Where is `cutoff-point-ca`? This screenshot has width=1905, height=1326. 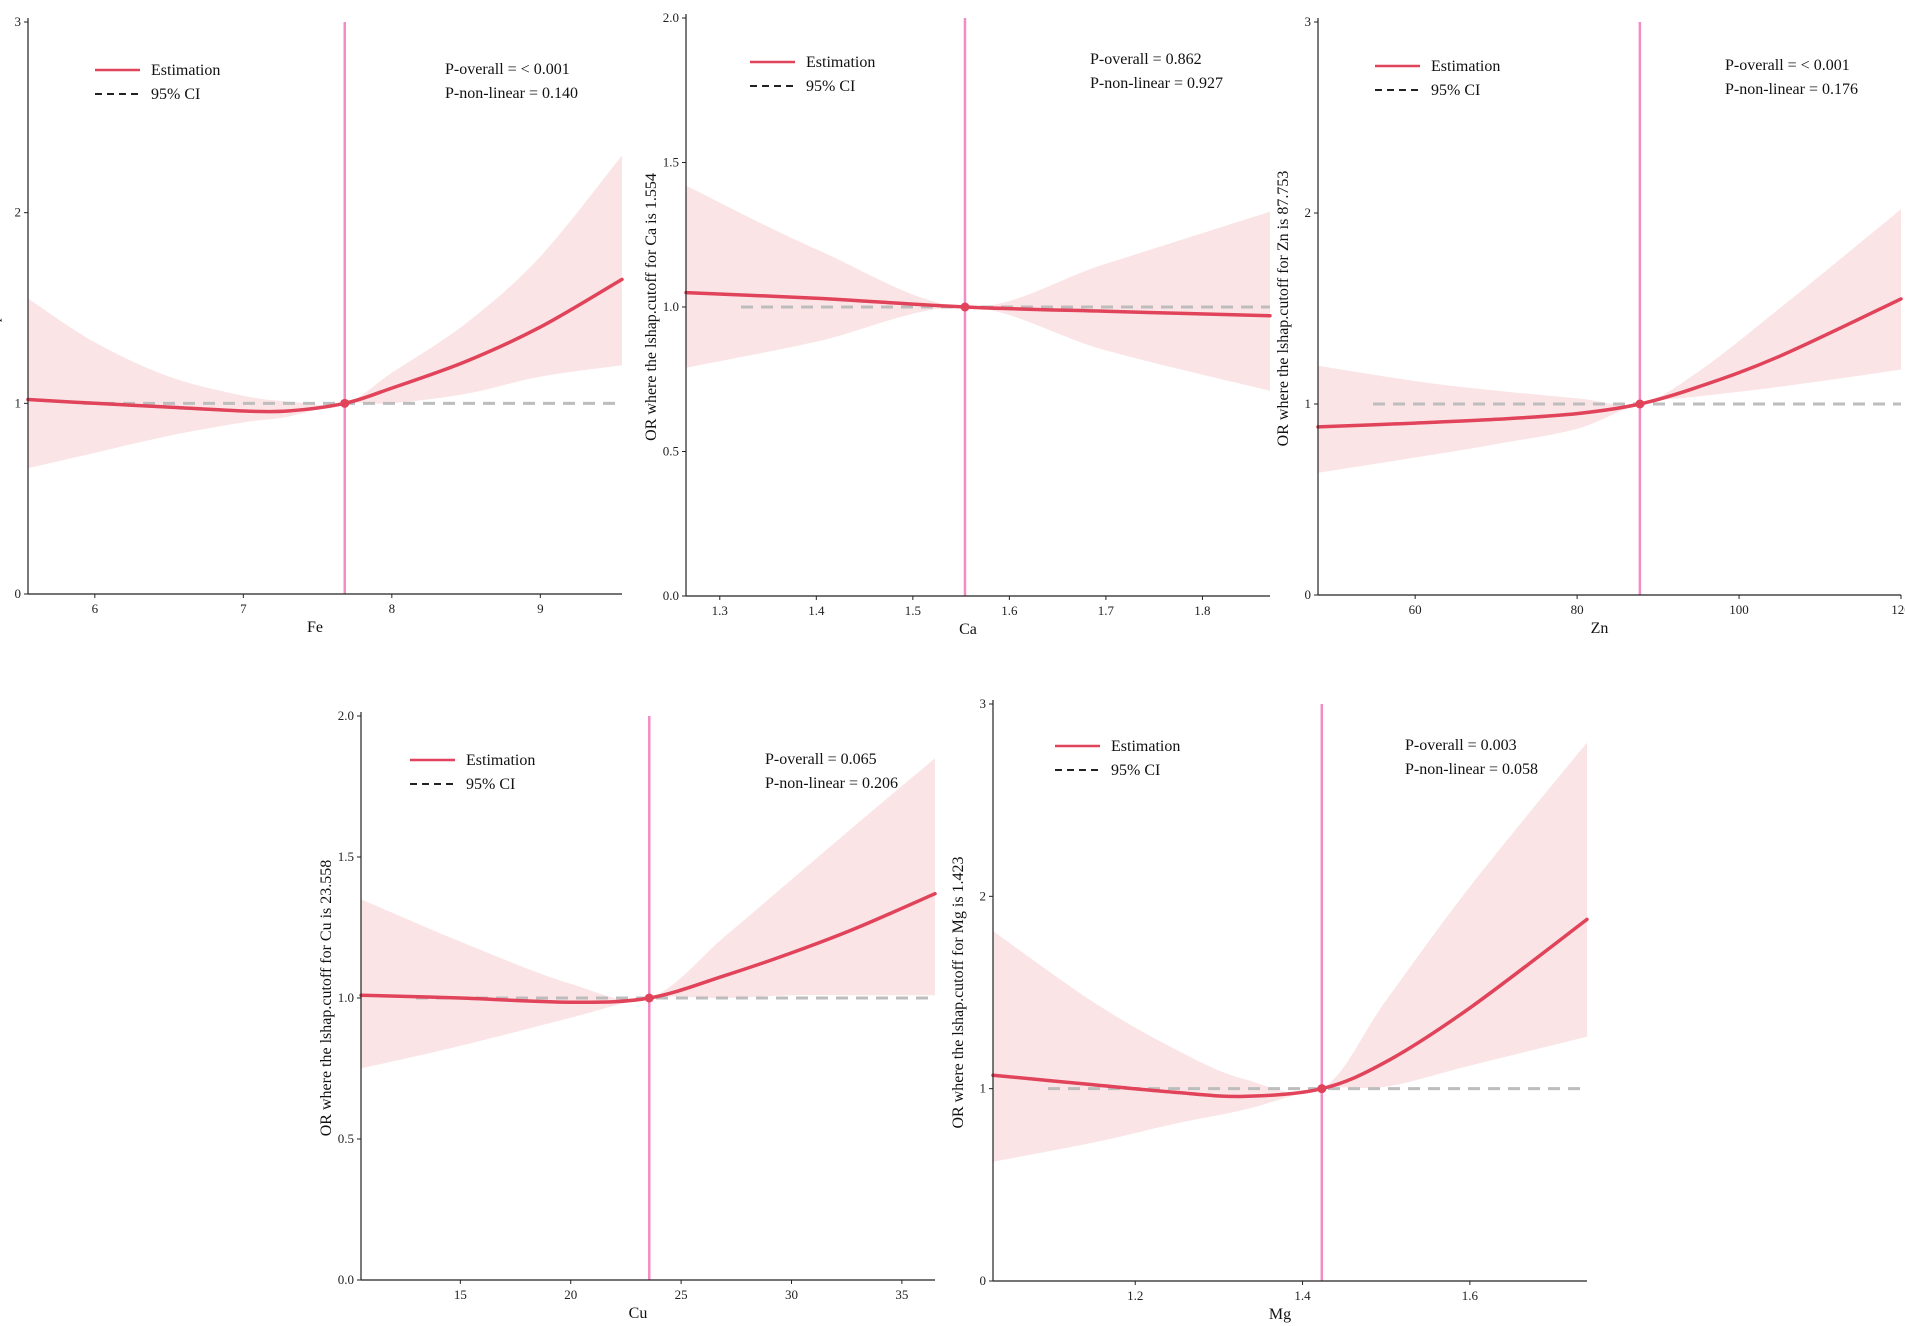
cutoff-point-ca is located at coordinates (965, 307).